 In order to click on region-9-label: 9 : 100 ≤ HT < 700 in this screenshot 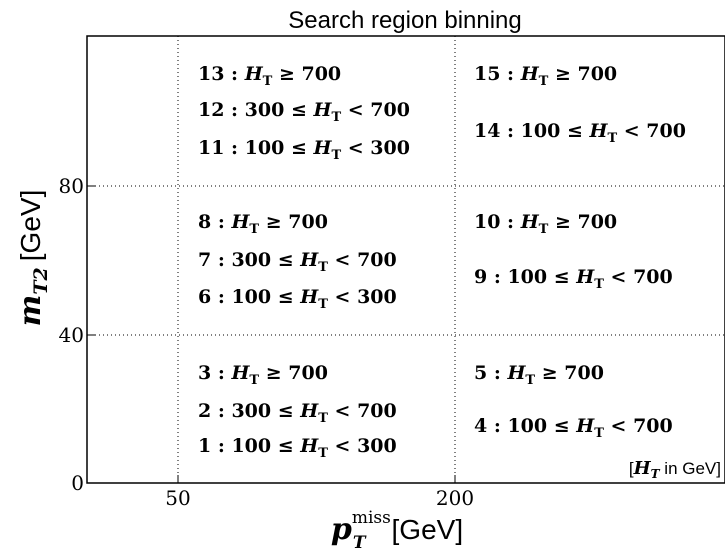, I will do `click(573, 279)`.